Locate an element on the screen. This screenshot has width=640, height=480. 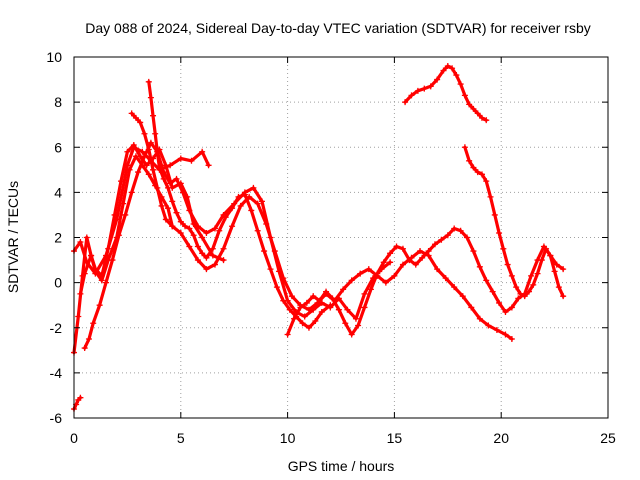
series-arc-9-markers is located at coordinates (445, 93).